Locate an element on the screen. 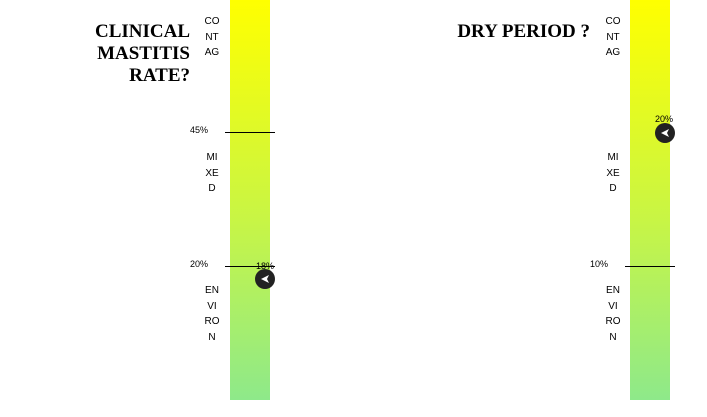 The height and width of the screenshot is (417, 707). mastitis-gradient-bar is located at coordinates (250, 200).